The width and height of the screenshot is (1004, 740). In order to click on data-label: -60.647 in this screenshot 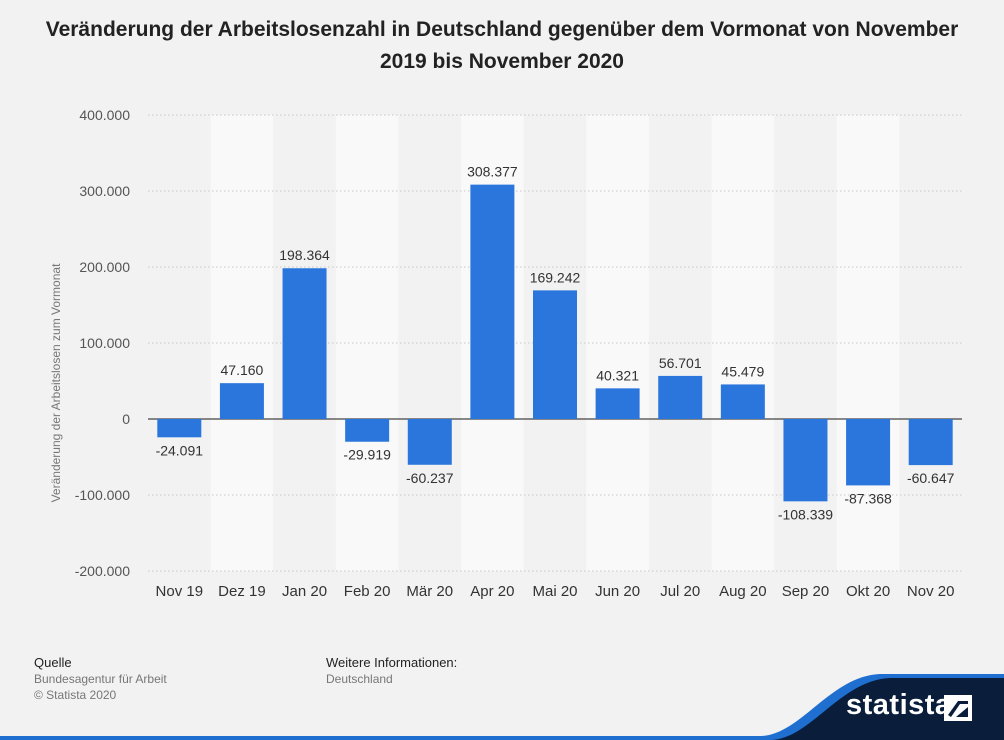, I will do `click(931, 478)`.